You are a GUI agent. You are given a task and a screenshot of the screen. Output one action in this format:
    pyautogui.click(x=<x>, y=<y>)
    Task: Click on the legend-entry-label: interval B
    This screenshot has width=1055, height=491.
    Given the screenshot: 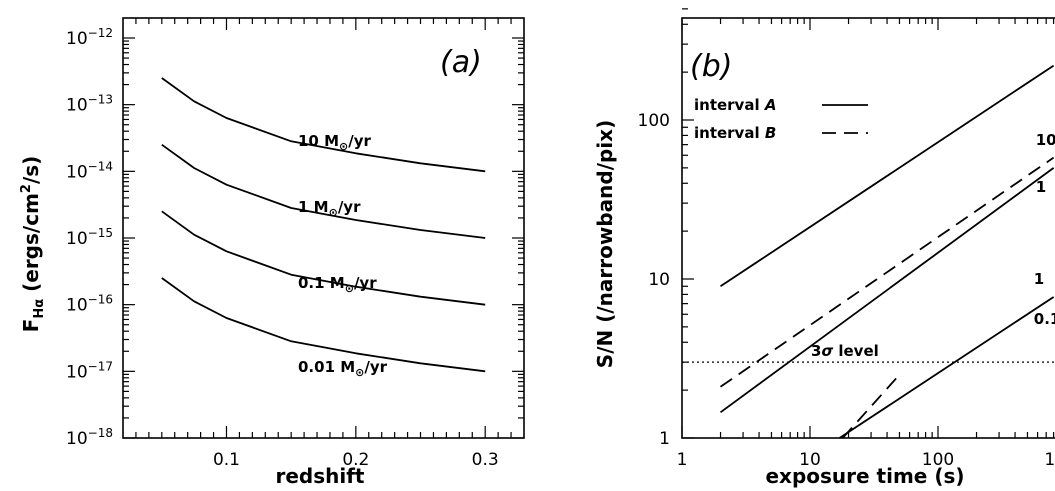 What is the action you would take?
    pyautogui.click(x=735, y=133)
    